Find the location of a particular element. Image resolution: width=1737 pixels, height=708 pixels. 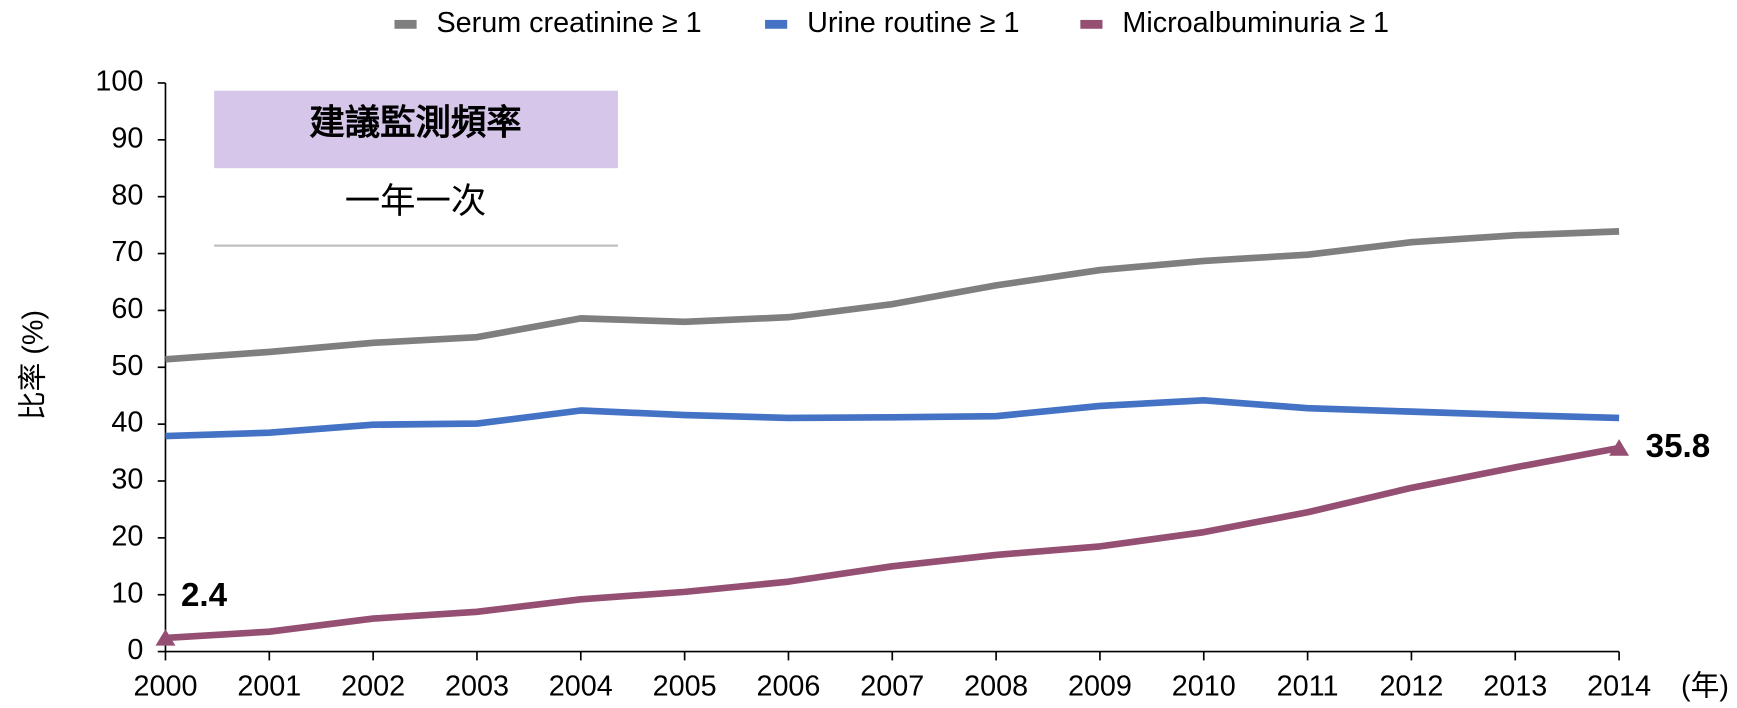

x-tick-label: 2012 is located at coordinates (1411, 687).